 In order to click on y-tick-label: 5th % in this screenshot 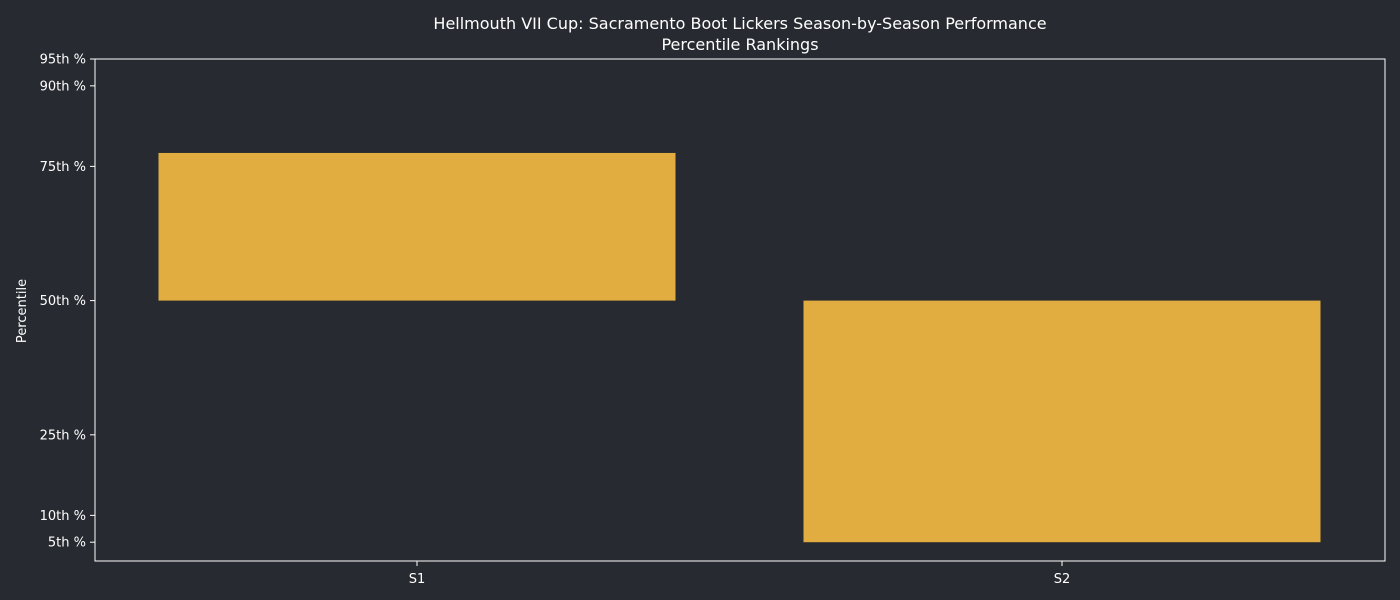, I will do `click(67, 543)`.